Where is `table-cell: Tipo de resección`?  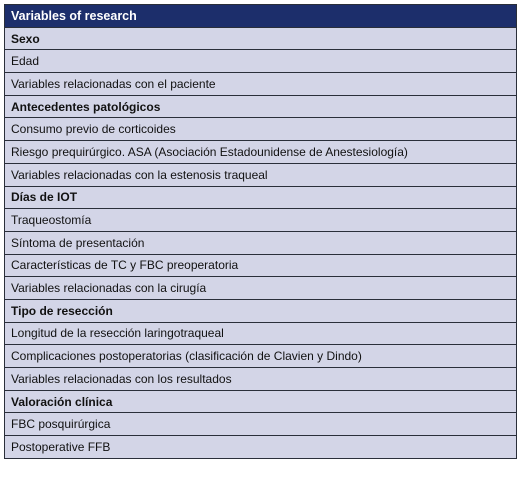 table-cell: Tipo de resección is located at coordinates (260, 310).